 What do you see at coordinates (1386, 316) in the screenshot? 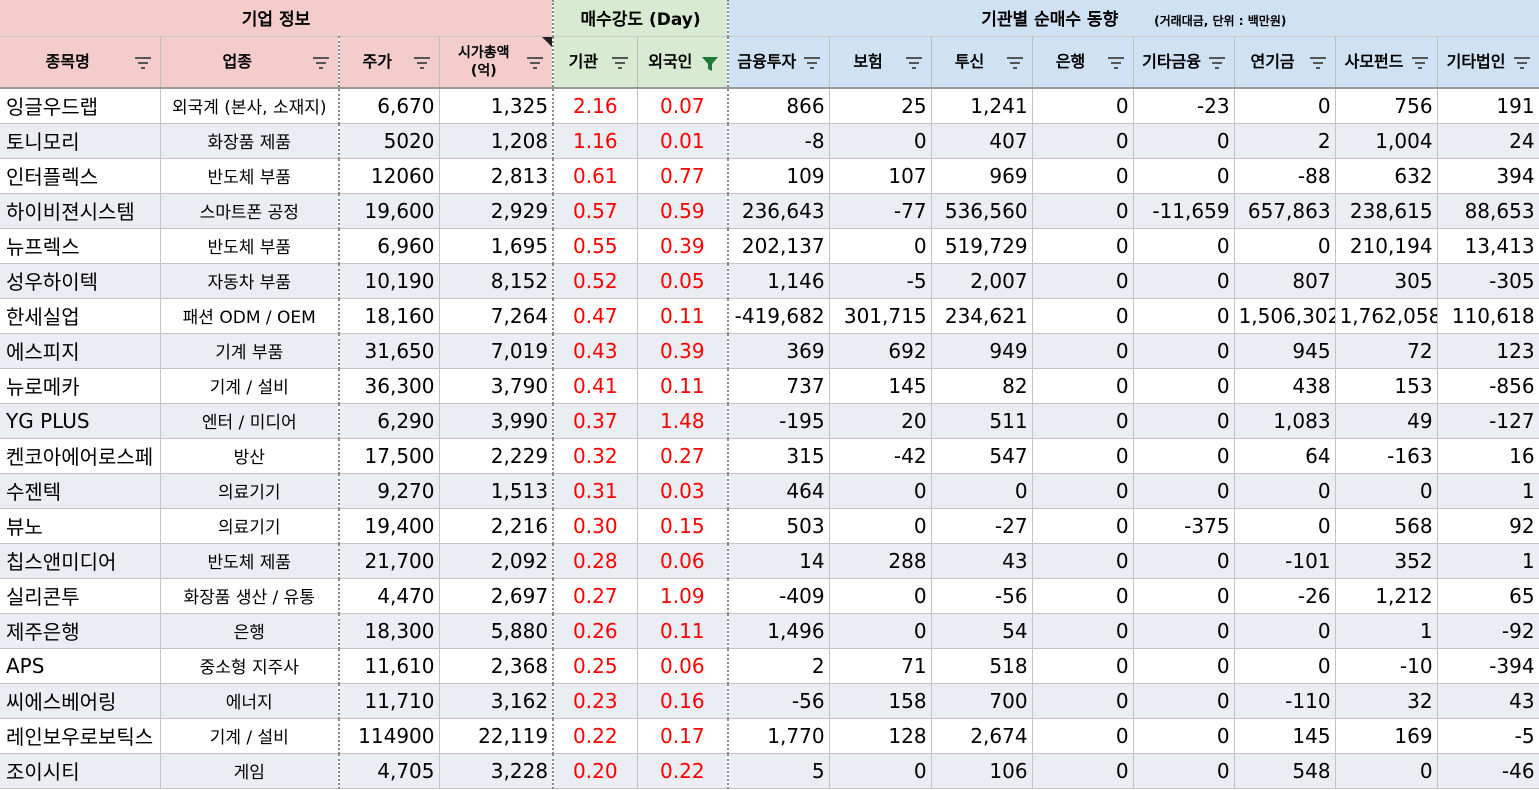
I see `cell-private_fund: 1,762,058` at bounding box center [1386, 316].